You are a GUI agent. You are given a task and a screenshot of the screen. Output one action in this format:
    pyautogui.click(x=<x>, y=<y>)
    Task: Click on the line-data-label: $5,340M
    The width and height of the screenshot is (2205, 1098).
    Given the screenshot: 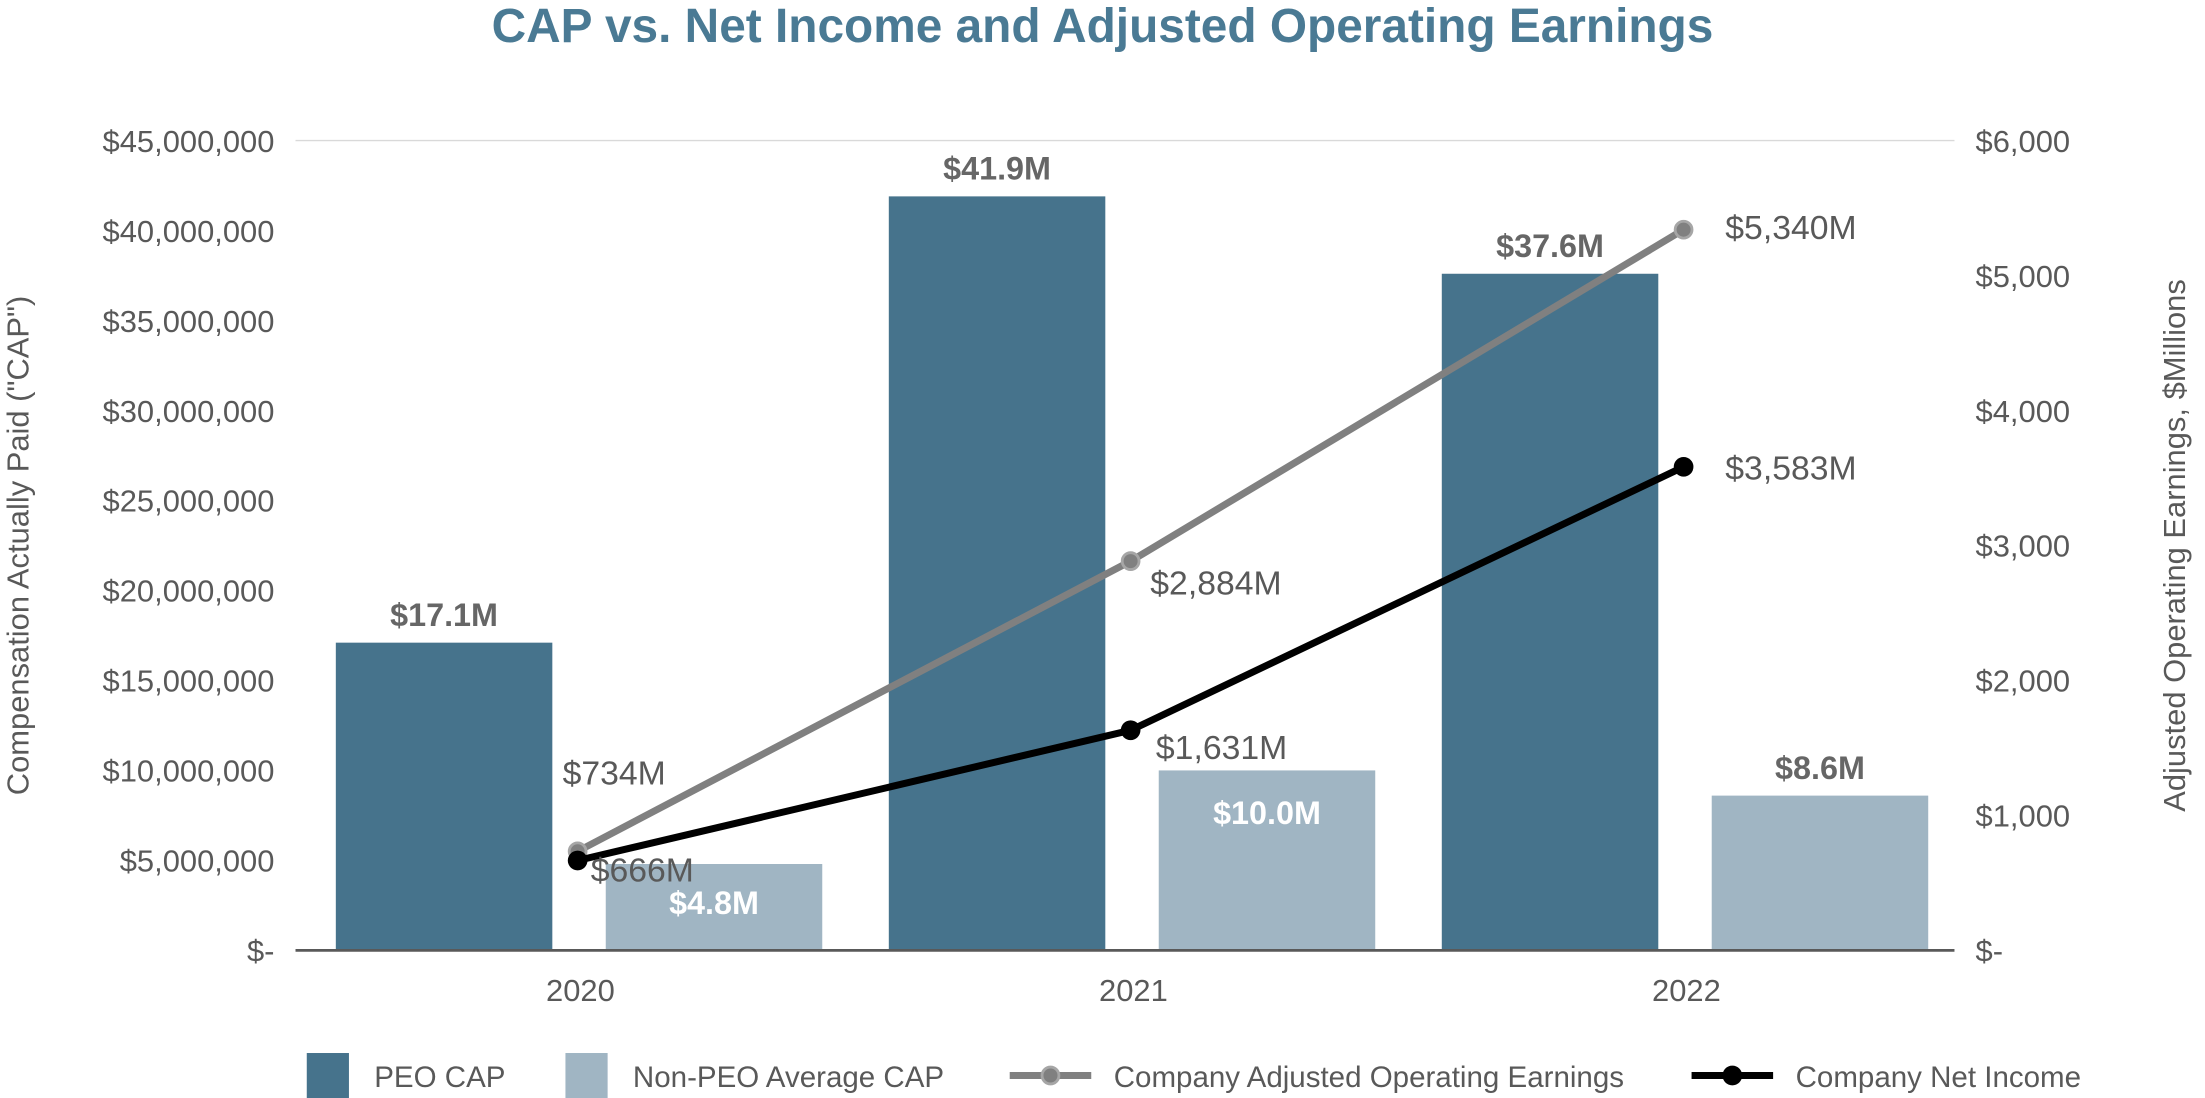 What is the action you would take?
    pyautogui.click(x=1790, y=228)
    